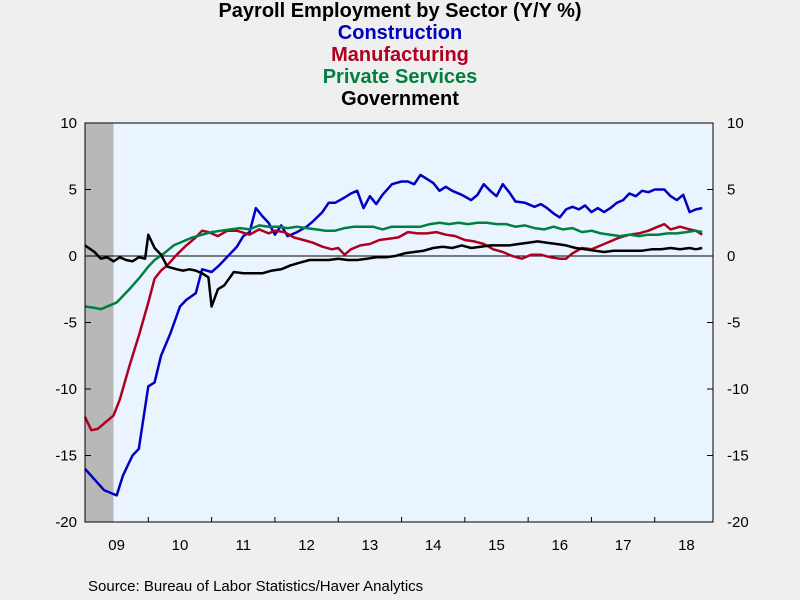  Describe the element at coordinates (400, 77) in the screenshot. I see `legend-private-services: Private Services` at that location.